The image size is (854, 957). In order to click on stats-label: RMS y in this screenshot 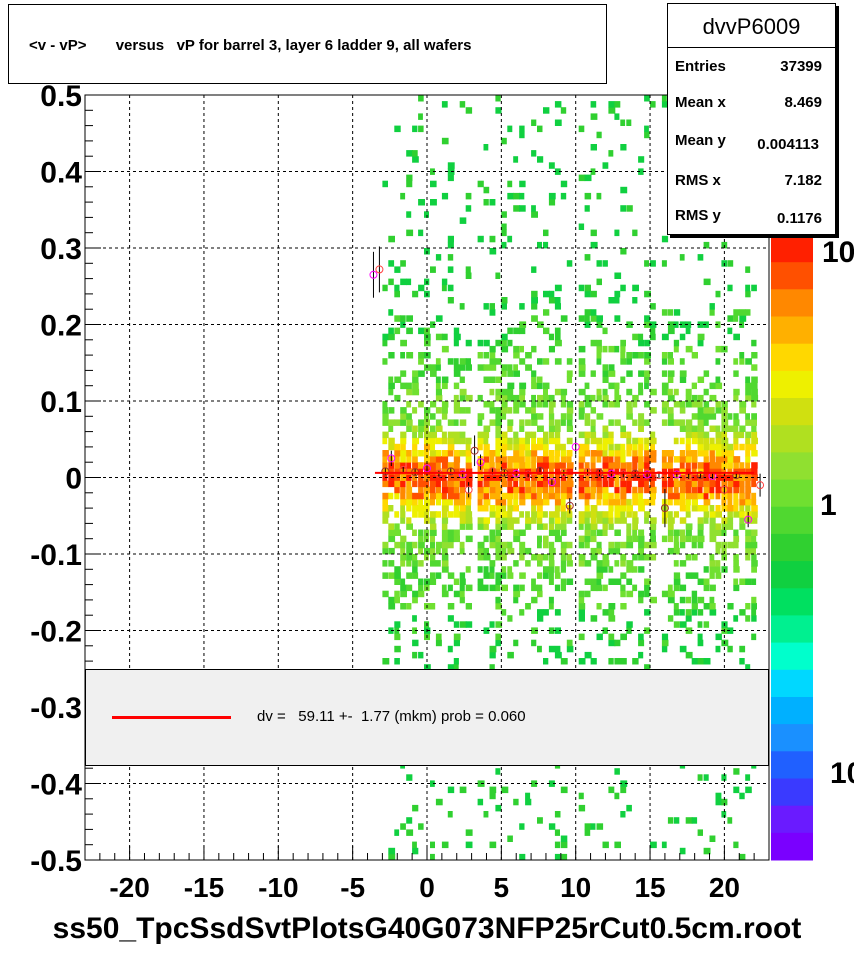, I will do `click(698, 215)`.